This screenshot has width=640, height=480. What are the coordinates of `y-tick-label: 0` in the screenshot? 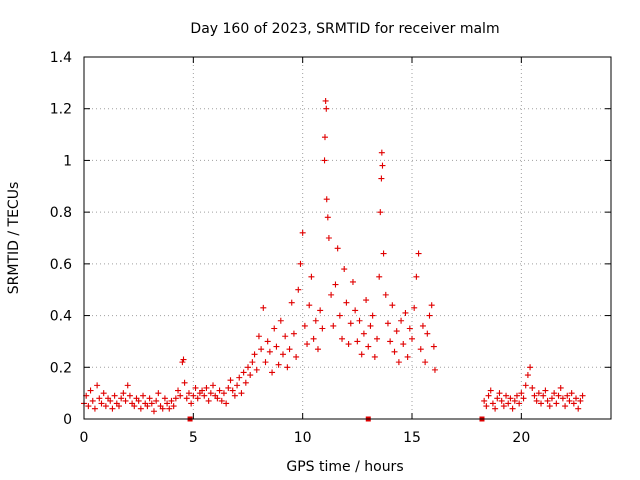 It's located at (67, 420).